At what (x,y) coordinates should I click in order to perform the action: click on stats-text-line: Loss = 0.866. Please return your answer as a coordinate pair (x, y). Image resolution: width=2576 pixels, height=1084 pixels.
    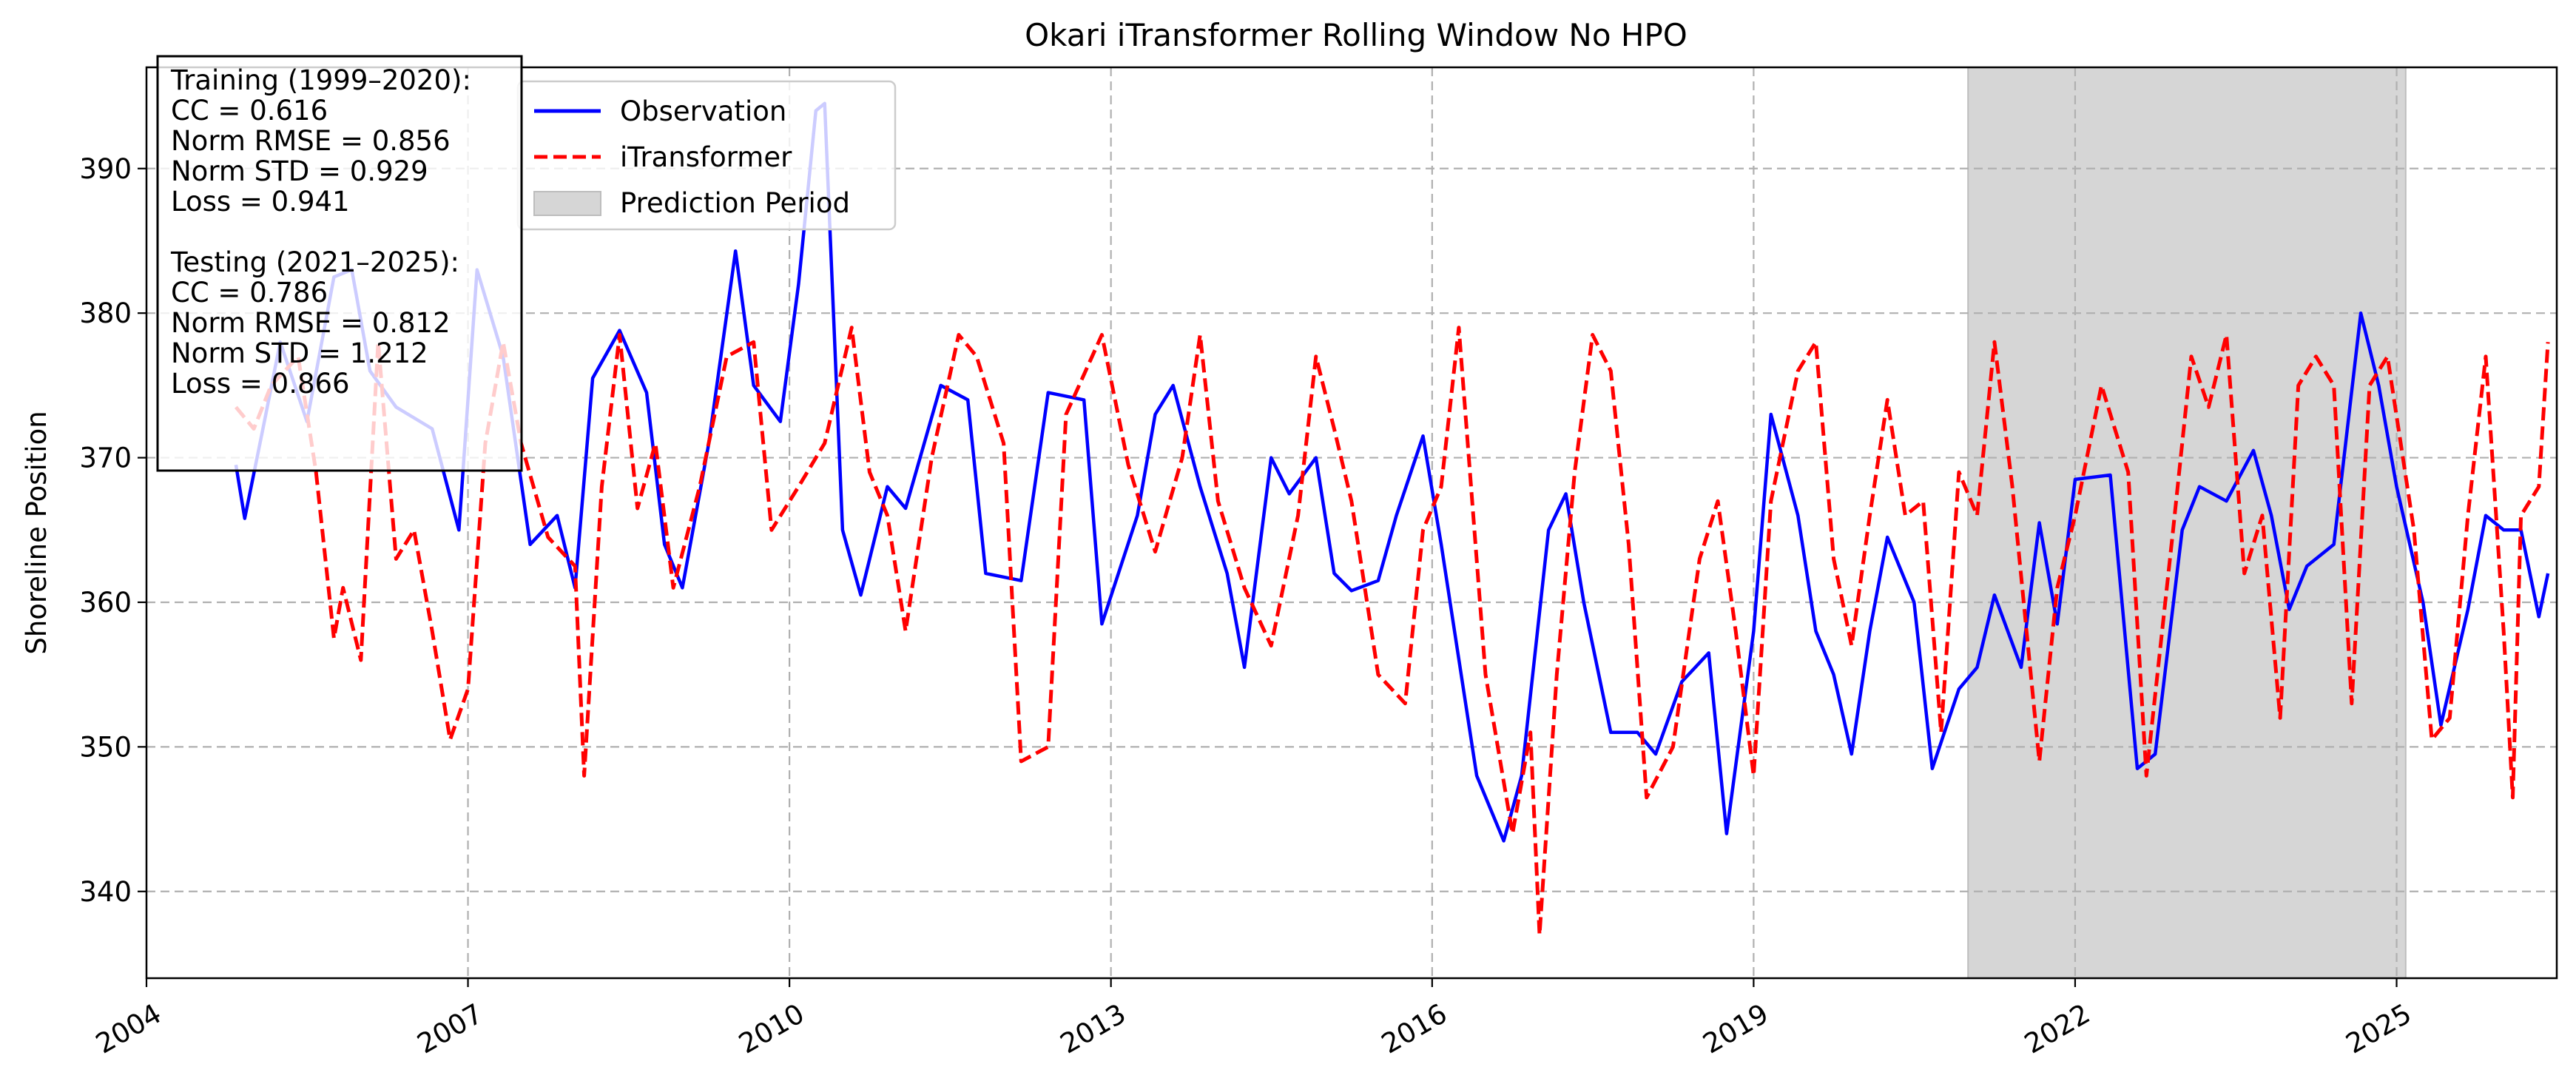
    Looking at the image, I should click on (260, 384).